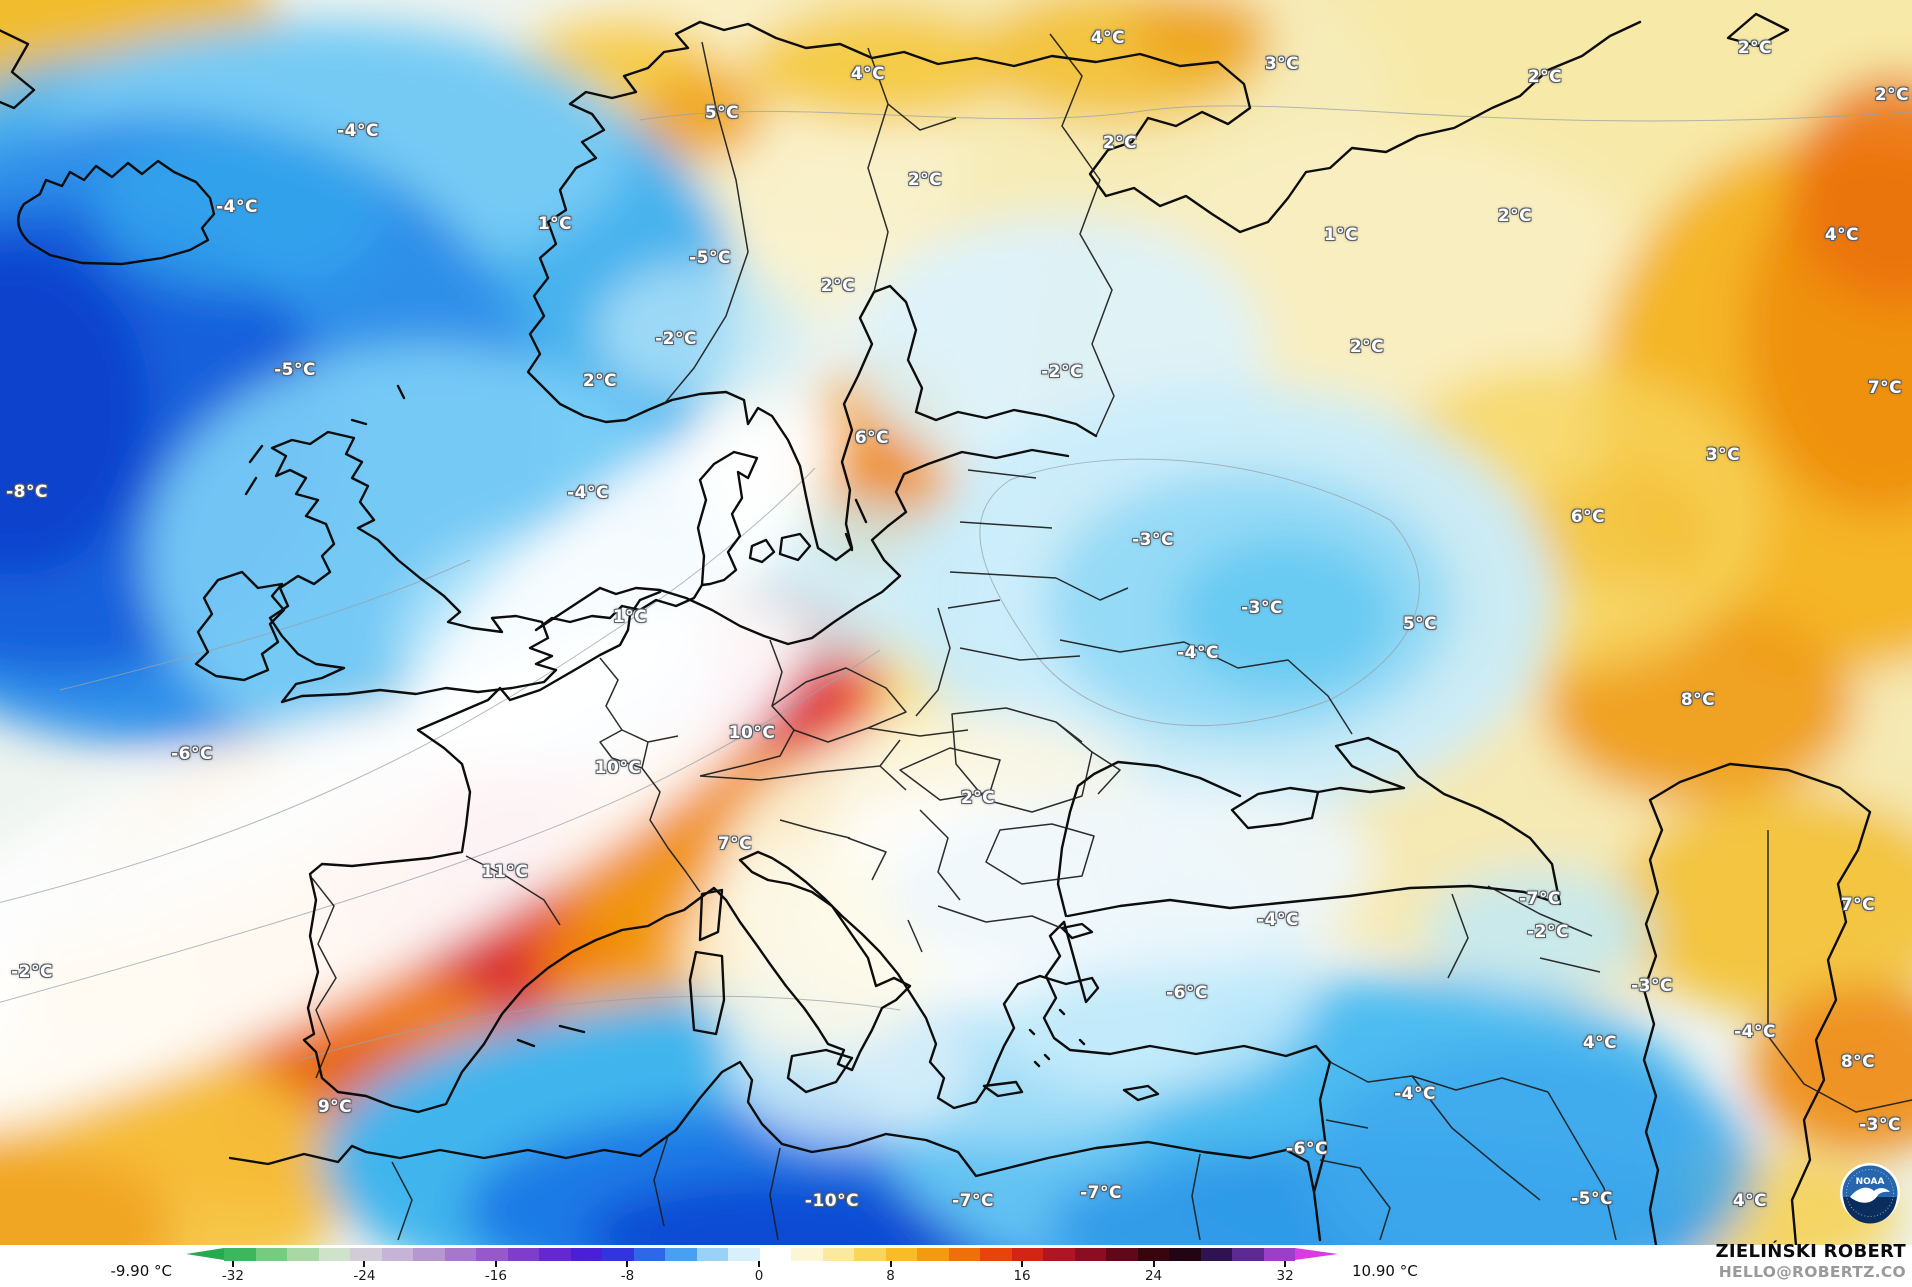  Describe the element at coordinates (1187, 992) in the screenshot. I see `anatolia-coast` at that location.